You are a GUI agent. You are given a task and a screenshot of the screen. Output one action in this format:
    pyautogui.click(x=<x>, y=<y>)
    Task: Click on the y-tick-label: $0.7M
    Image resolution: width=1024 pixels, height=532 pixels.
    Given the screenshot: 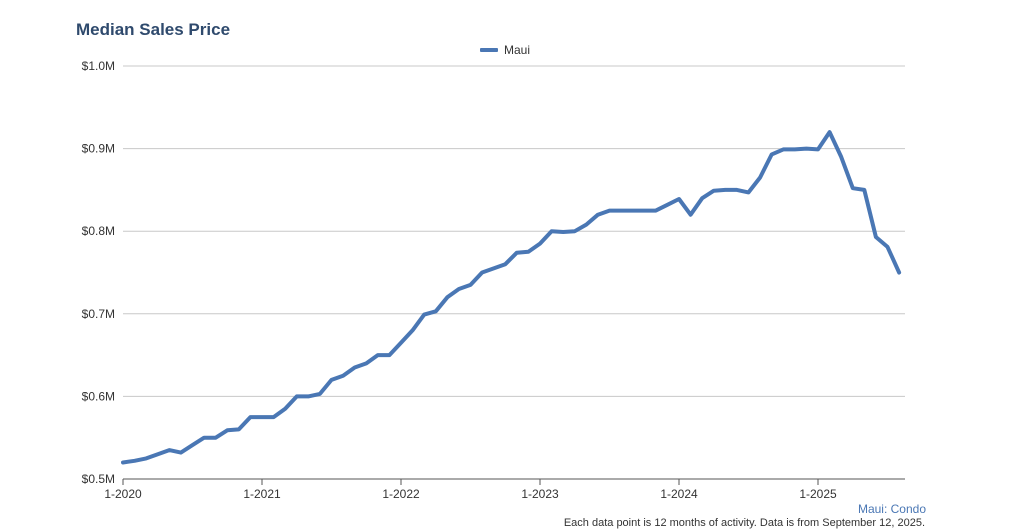 What is the action you would take?
    pyautogui.click(x=98, y=314)
    